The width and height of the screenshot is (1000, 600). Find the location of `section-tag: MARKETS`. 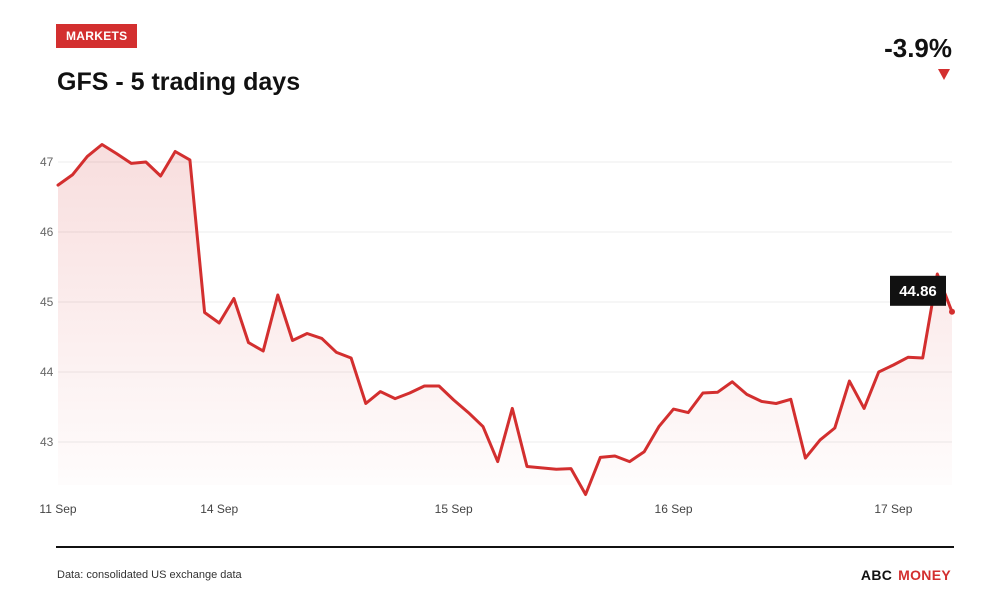

section-tag: MARKETS is located at coordinates (97, 36).